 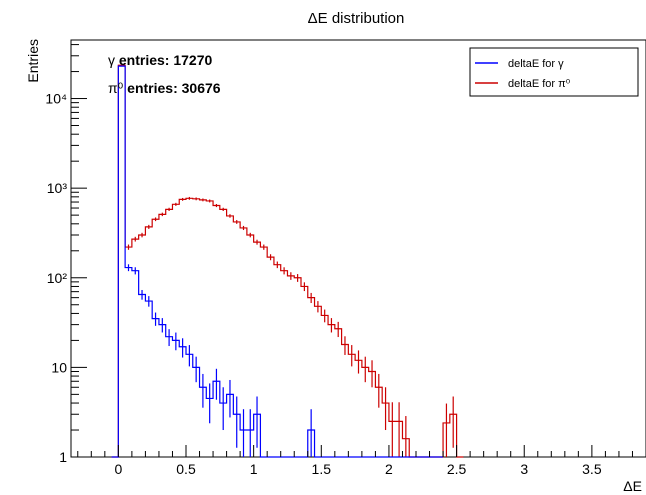 What do you see at coordinates (457, 469) in the screenshot?
I see `x-tick-label: 2.5` at bounding box center [457, 469].